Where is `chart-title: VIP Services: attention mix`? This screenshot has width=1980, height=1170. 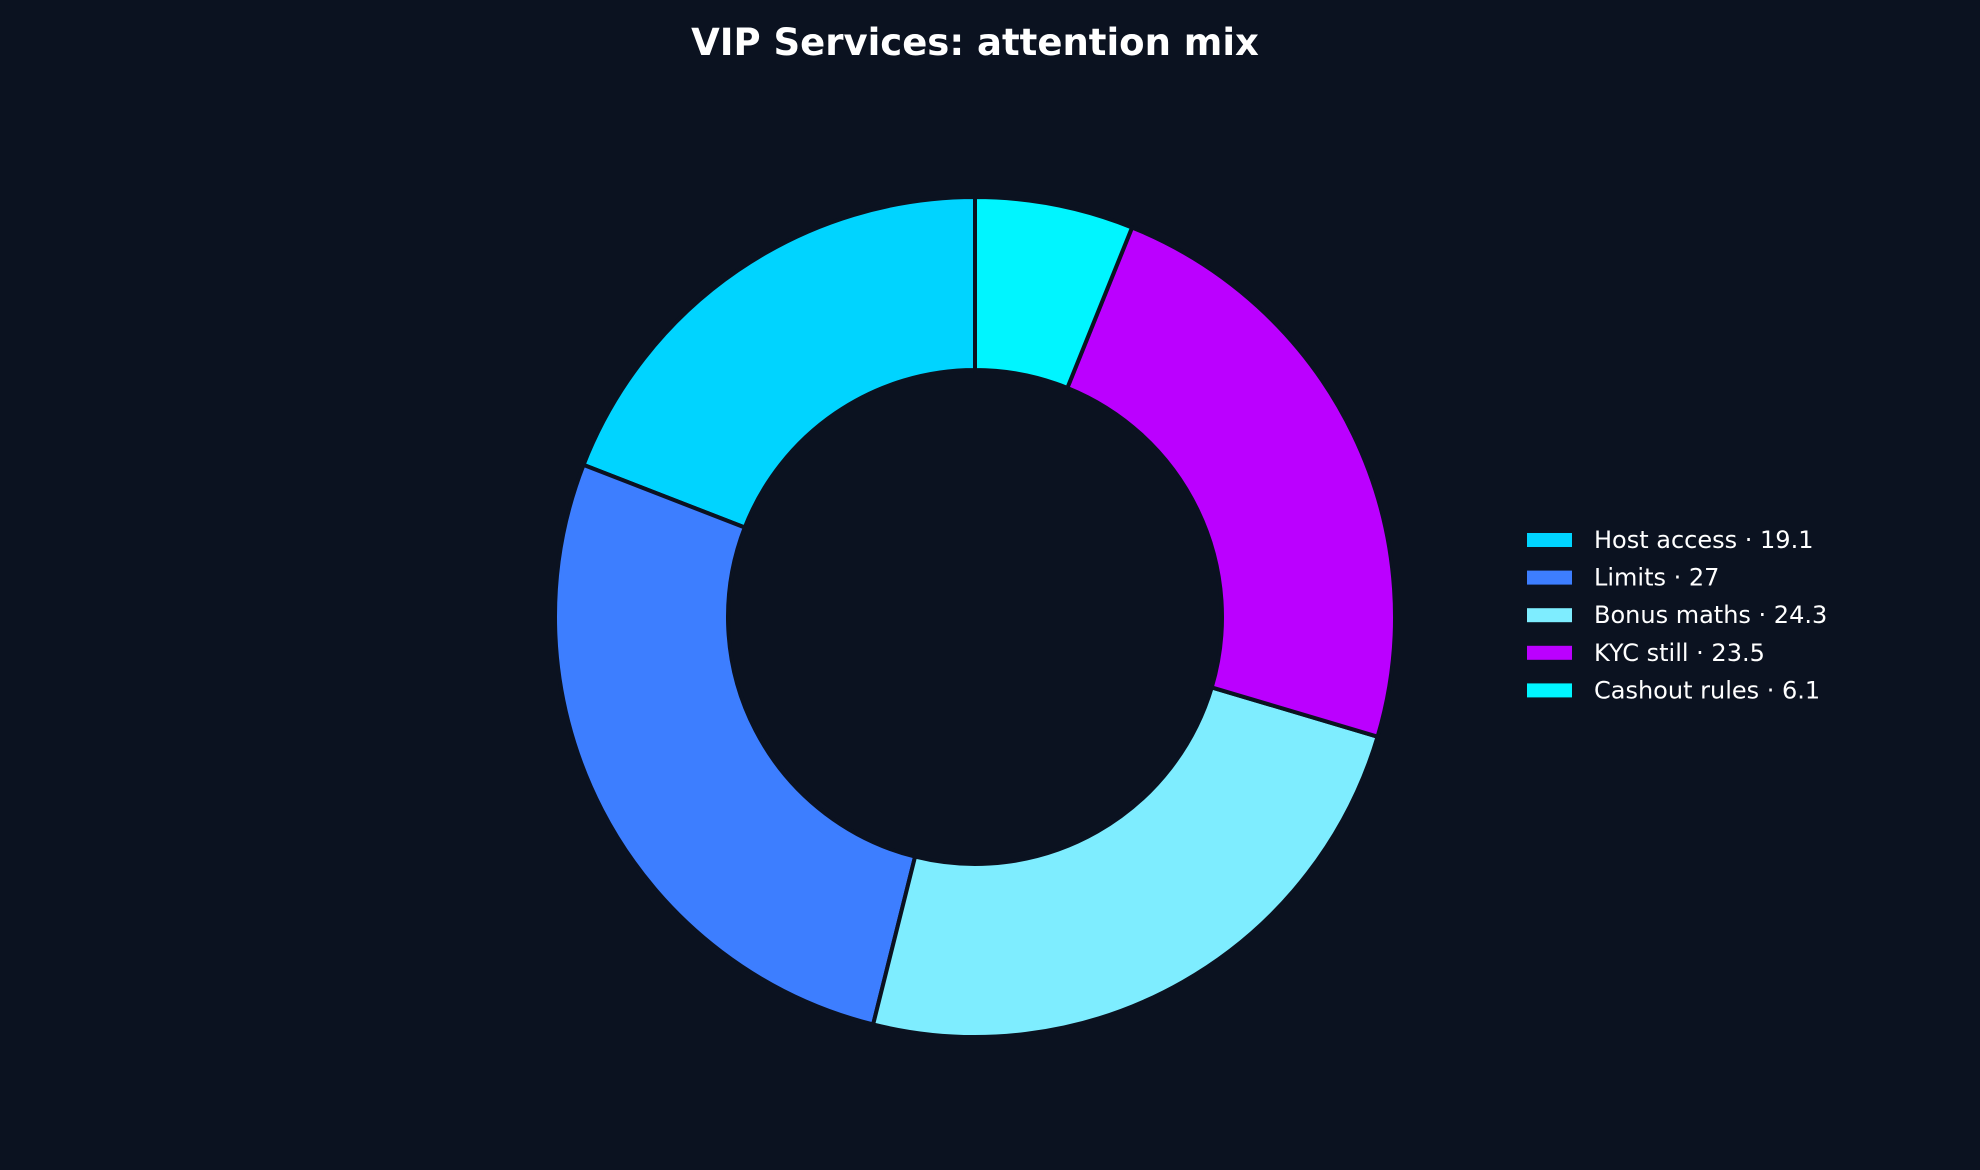
chart-title: VIP Services: attention mix is located at coordinates (975, 42).